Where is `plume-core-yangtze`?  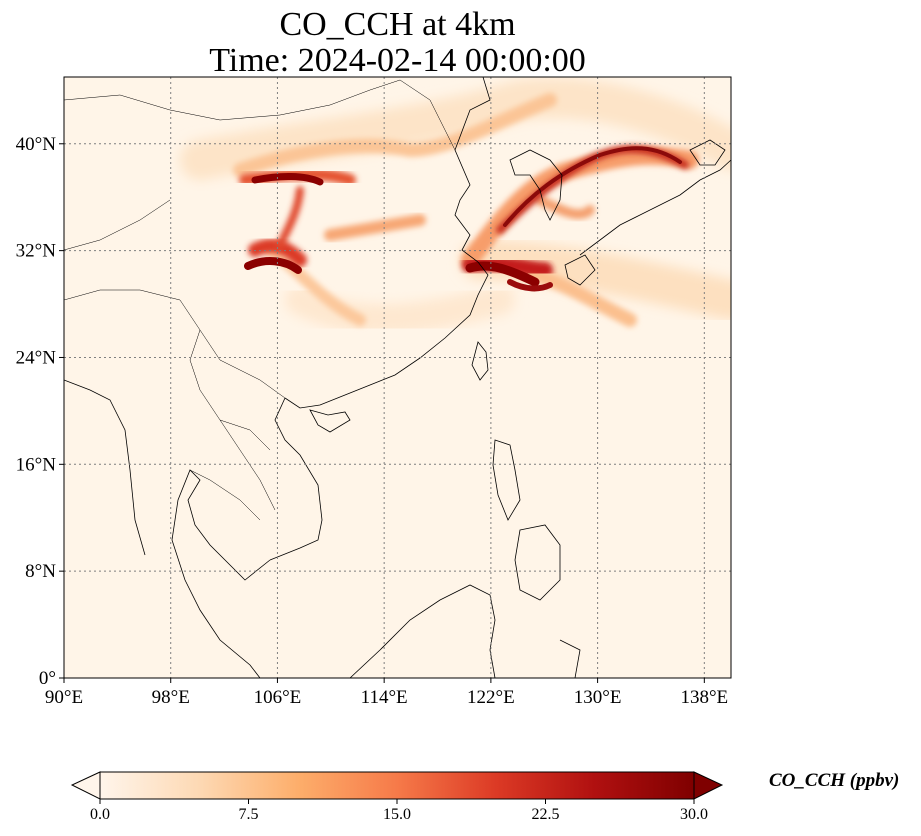
plume-core-yangtze is located at coordinates (502, 274).